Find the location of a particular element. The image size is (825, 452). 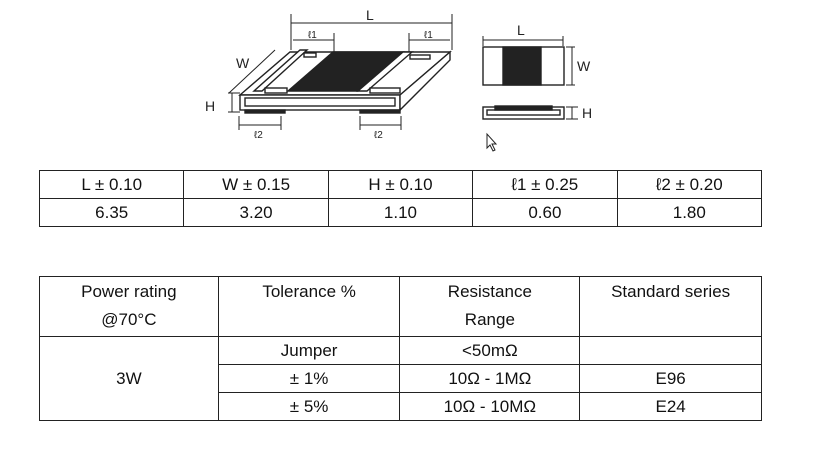

top-and-side-view is located at coordinates (530, 78).